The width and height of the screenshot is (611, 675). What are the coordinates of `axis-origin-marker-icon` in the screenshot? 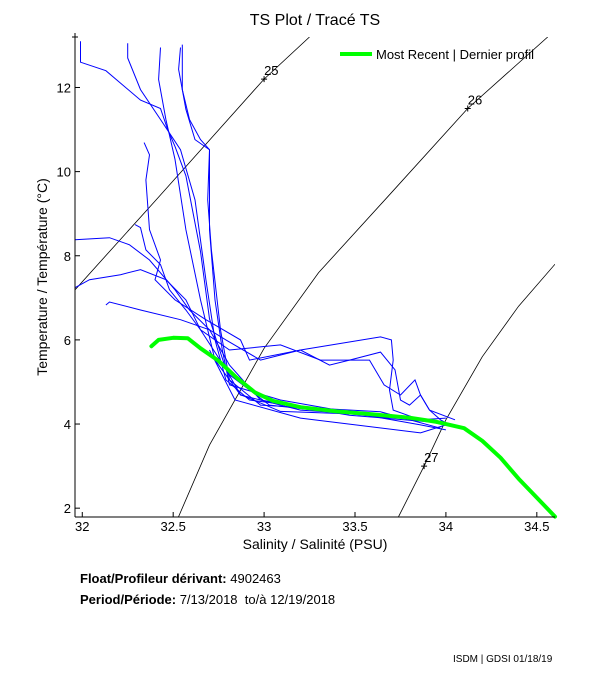 It's located at (75, 36).